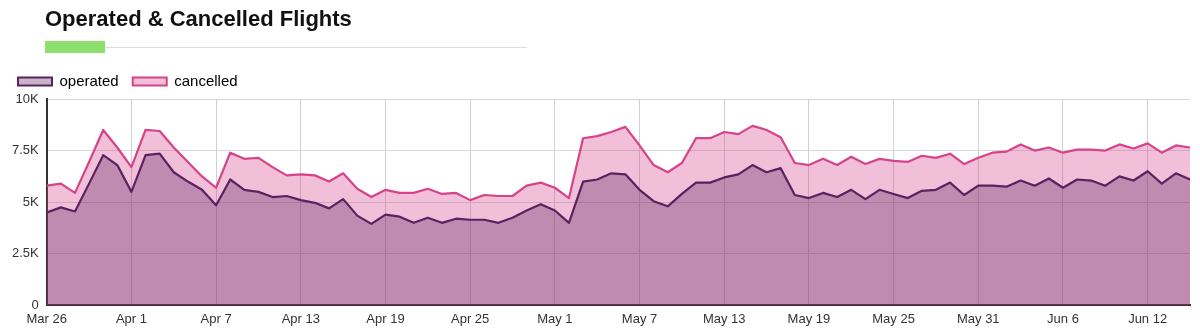  I want to click on x-tick-label: May 25, so click(893, 318).